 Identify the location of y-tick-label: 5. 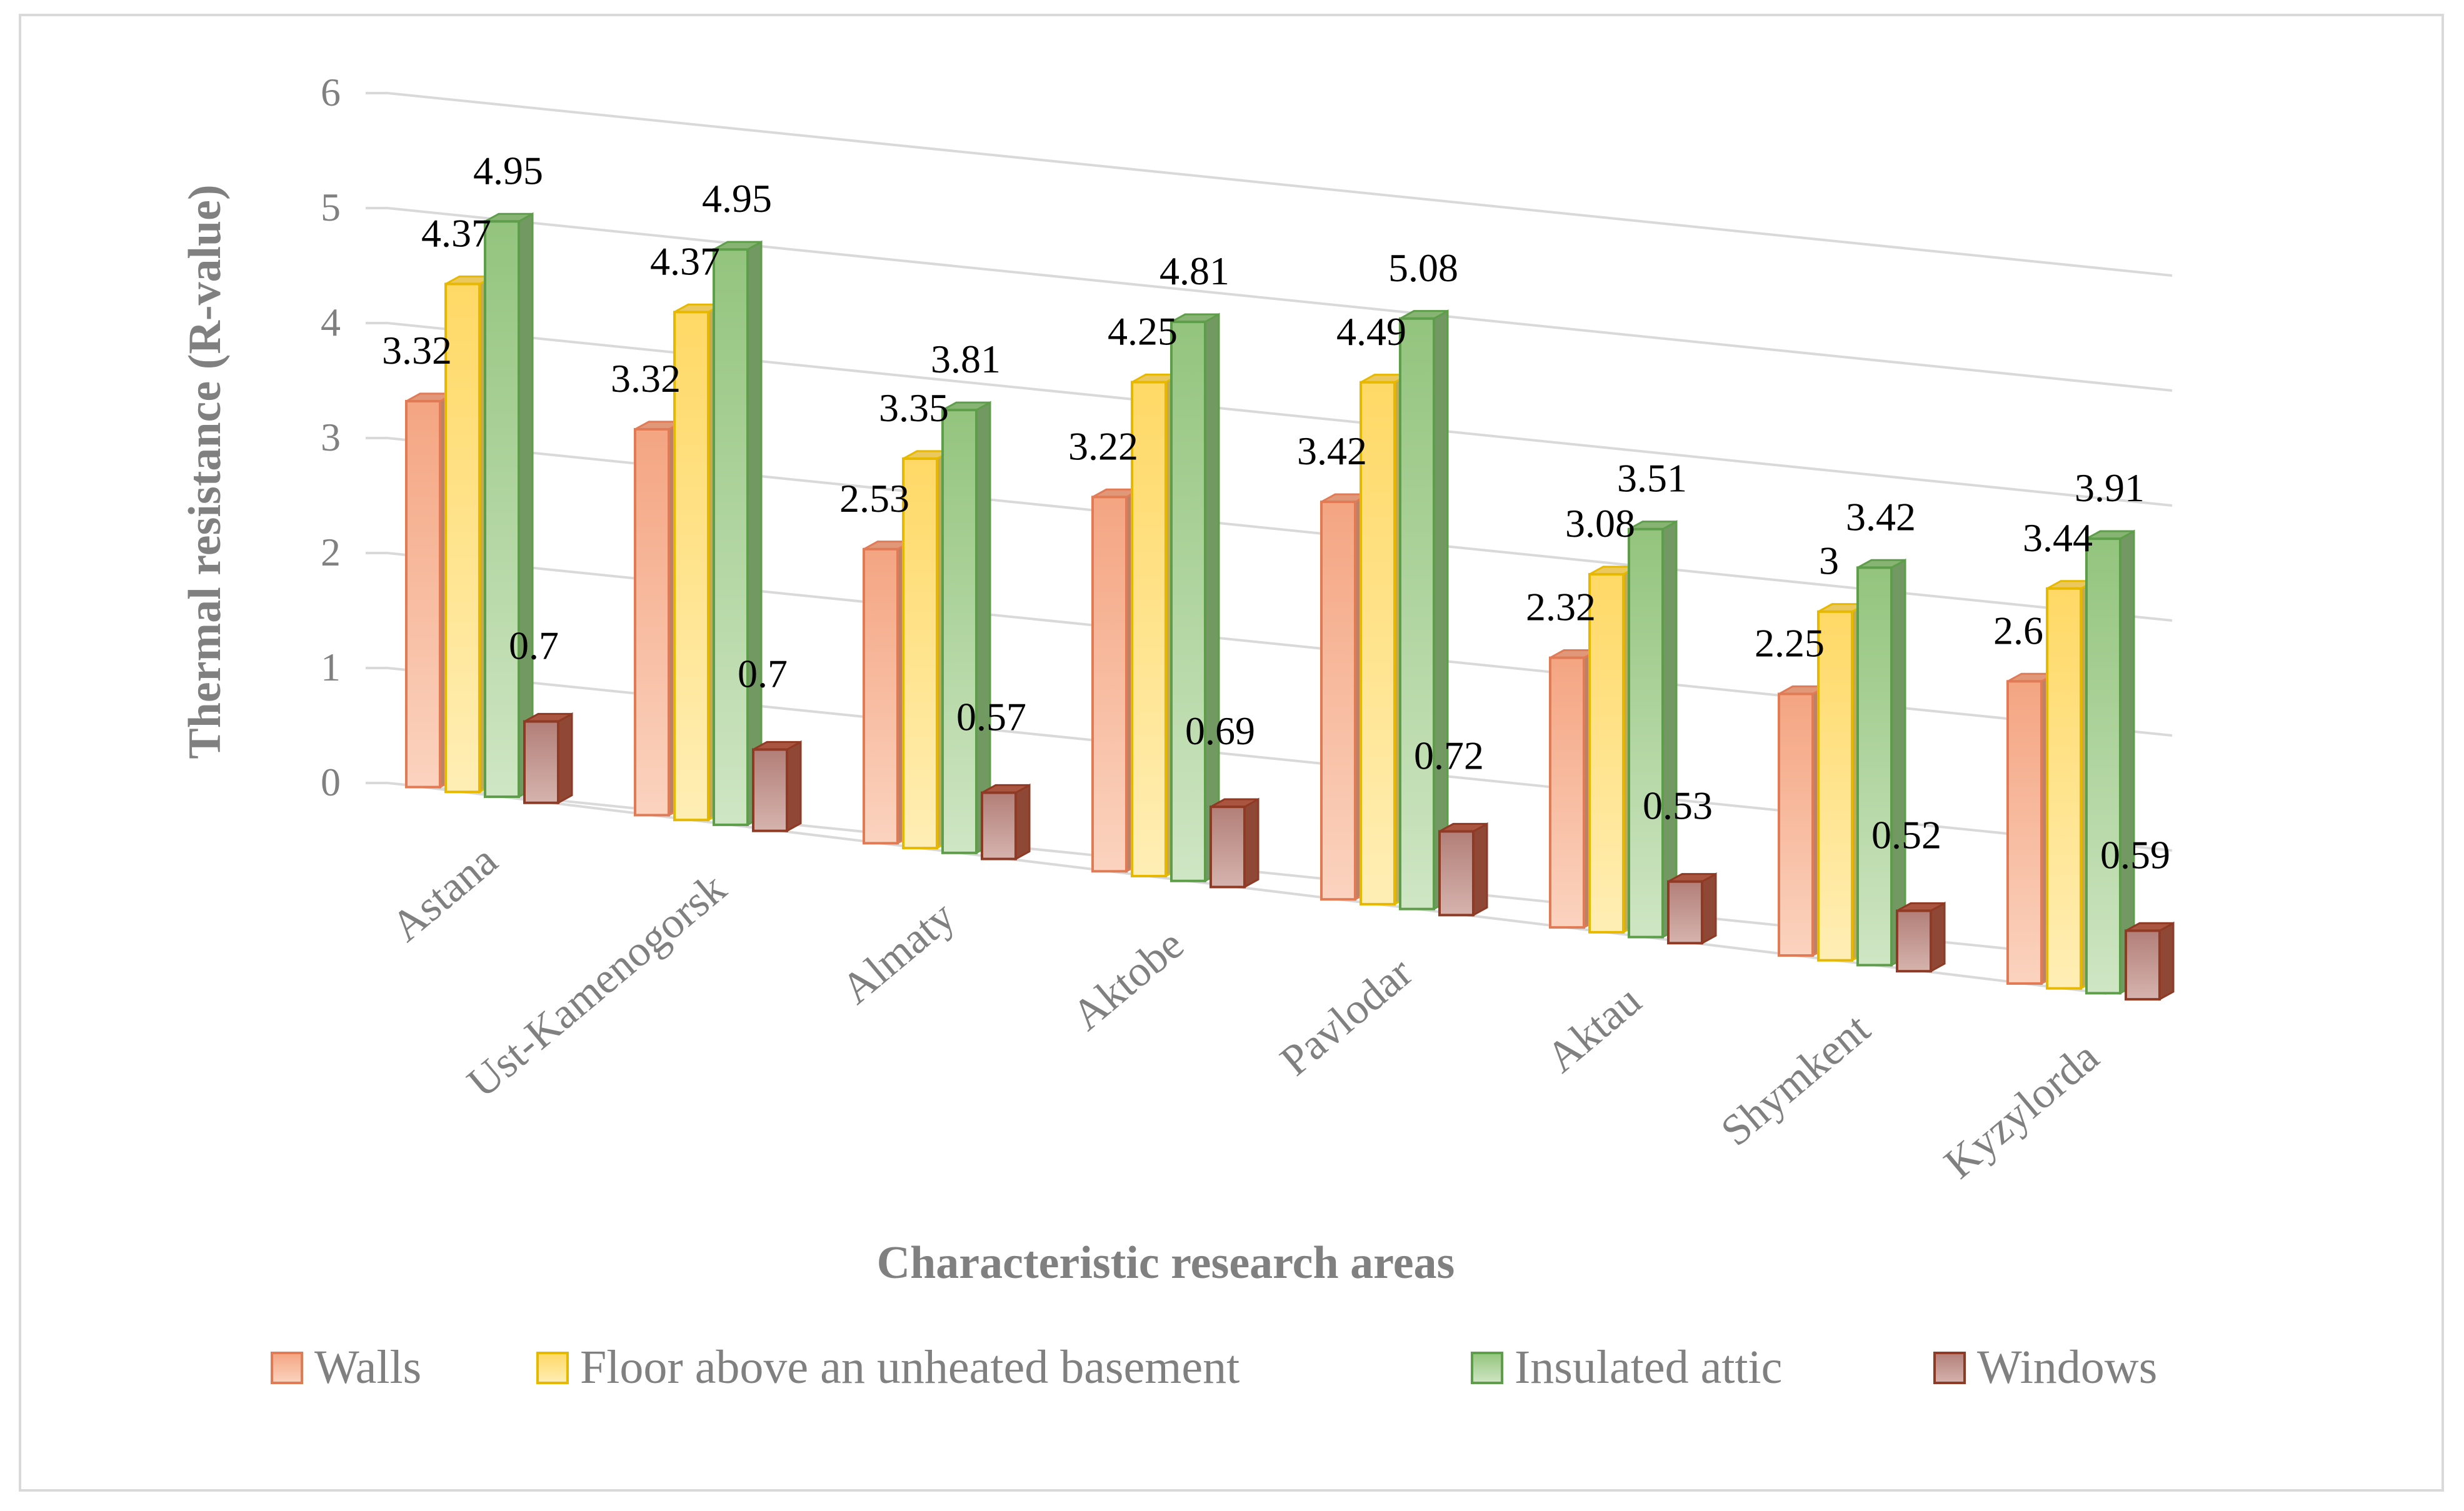
(331, 207).